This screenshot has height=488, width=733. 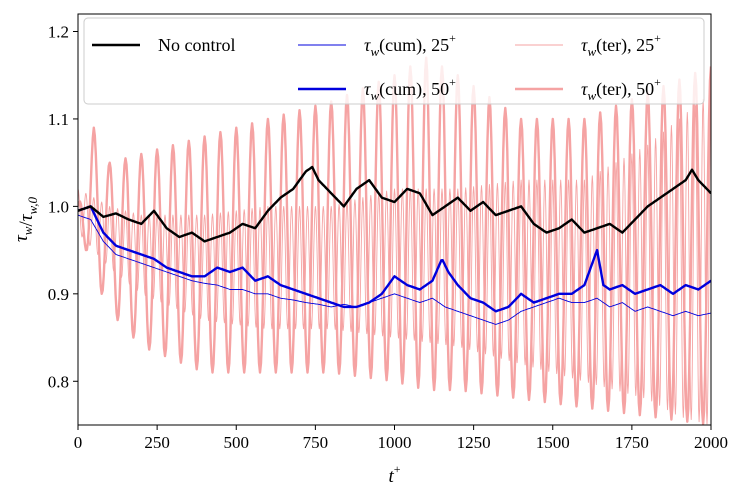 What do you see at coordinates (58, 31) in the screenshot?
I see `y-tick-label: 1.2` at bounding box center [58, 31].